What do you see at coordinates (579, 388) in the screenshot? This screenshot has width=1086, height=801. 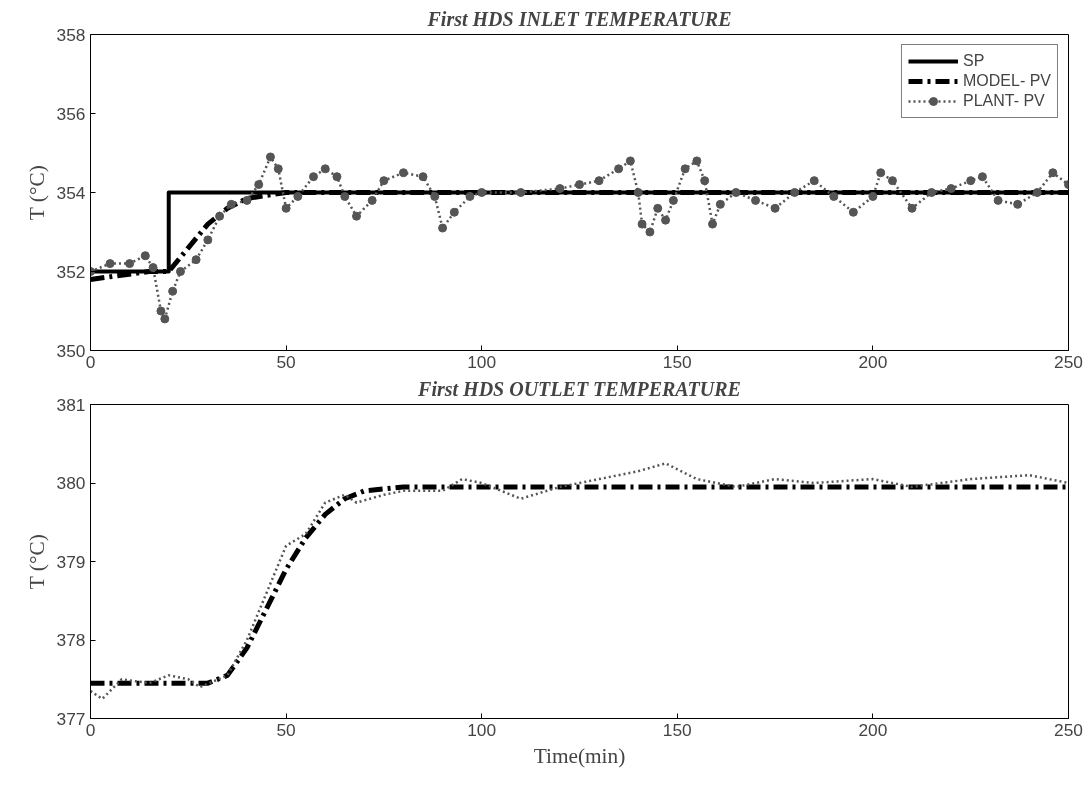 I see `chart-title: First HDS OUTLET TEMPERATURE` at bounding box center [579, 388].